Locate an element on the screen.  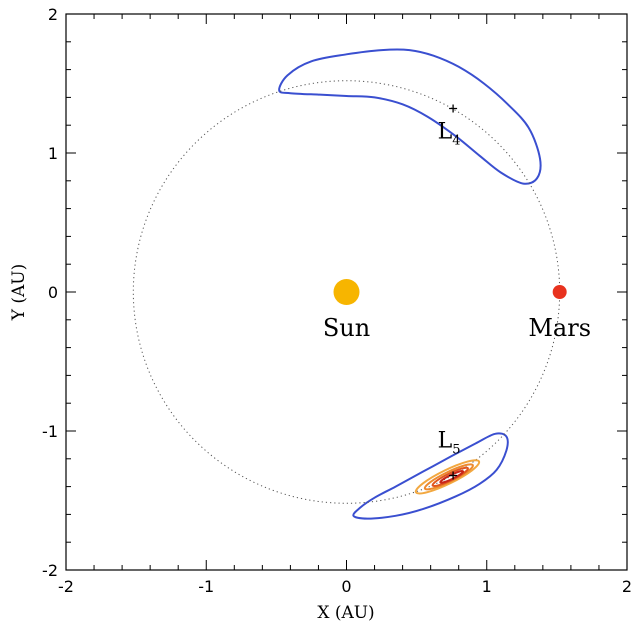
y-tick-label: 1 is located at coordinates (53, 153).